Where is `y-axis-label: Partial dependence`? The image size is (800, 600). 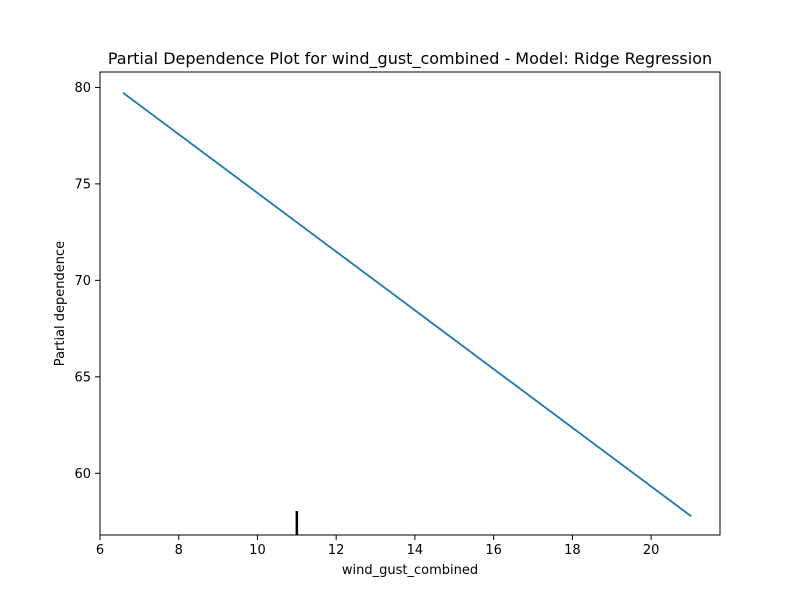
y-axis-label: Partial dependence is located at coordinates (60, 303).